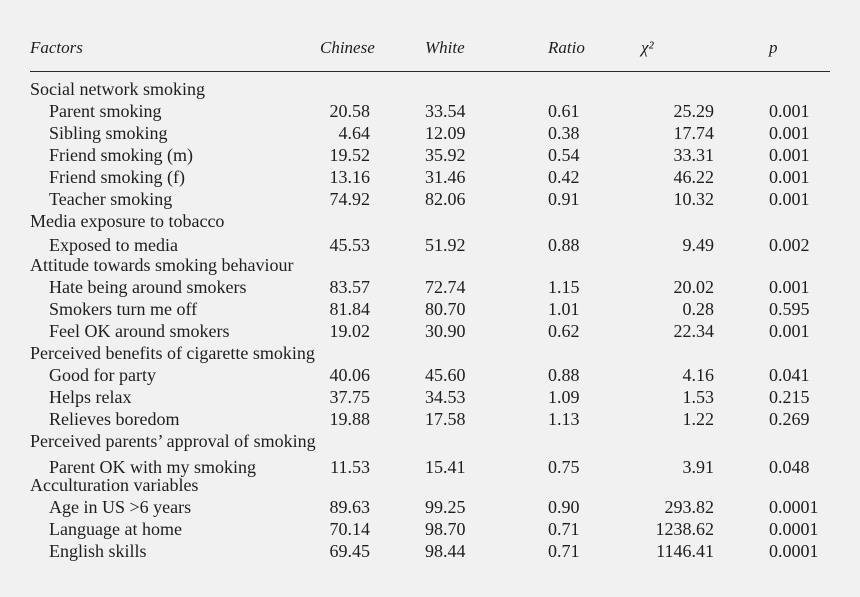 This screenshot has width=860, height=597. I want to click on table-row: Teacher smoking 74.92 82.06 0.91 10.32 0.001, so click(430, 199).